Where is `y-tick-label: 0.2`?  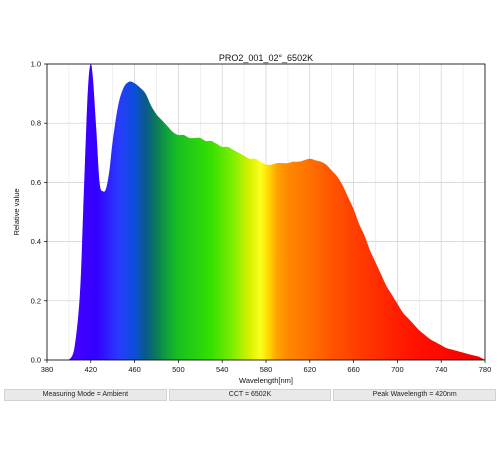
y-tick-label: 0.2 is located at coordinates (36, 300).